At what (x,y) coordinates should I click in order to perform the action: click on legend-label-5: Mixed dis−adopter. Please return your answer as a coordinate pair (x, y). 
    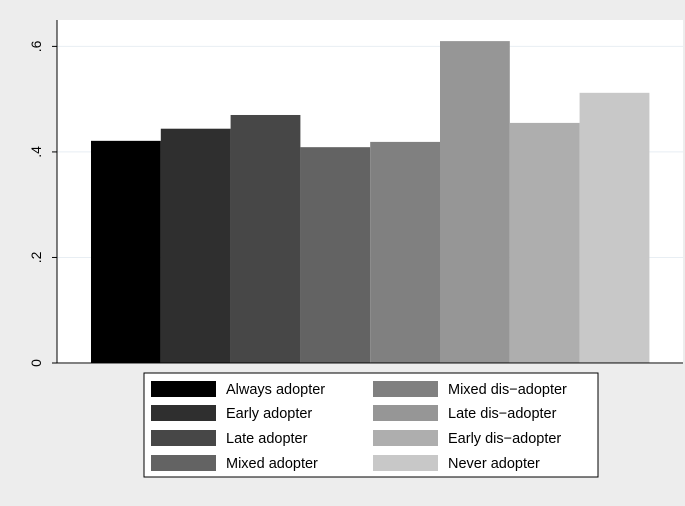
    Looking at the image, I should click on (507, 390).